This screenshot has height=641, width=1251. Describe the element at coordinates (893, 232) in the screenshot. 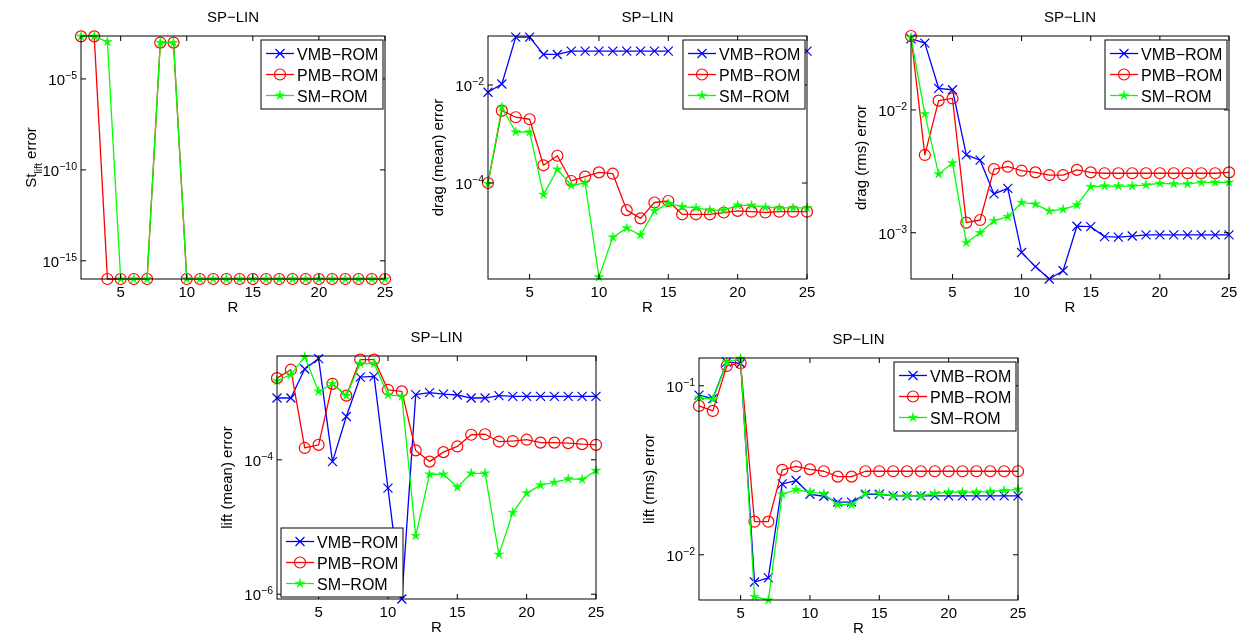

I see `y-tick-label: 10$^{−3}$` at that location.